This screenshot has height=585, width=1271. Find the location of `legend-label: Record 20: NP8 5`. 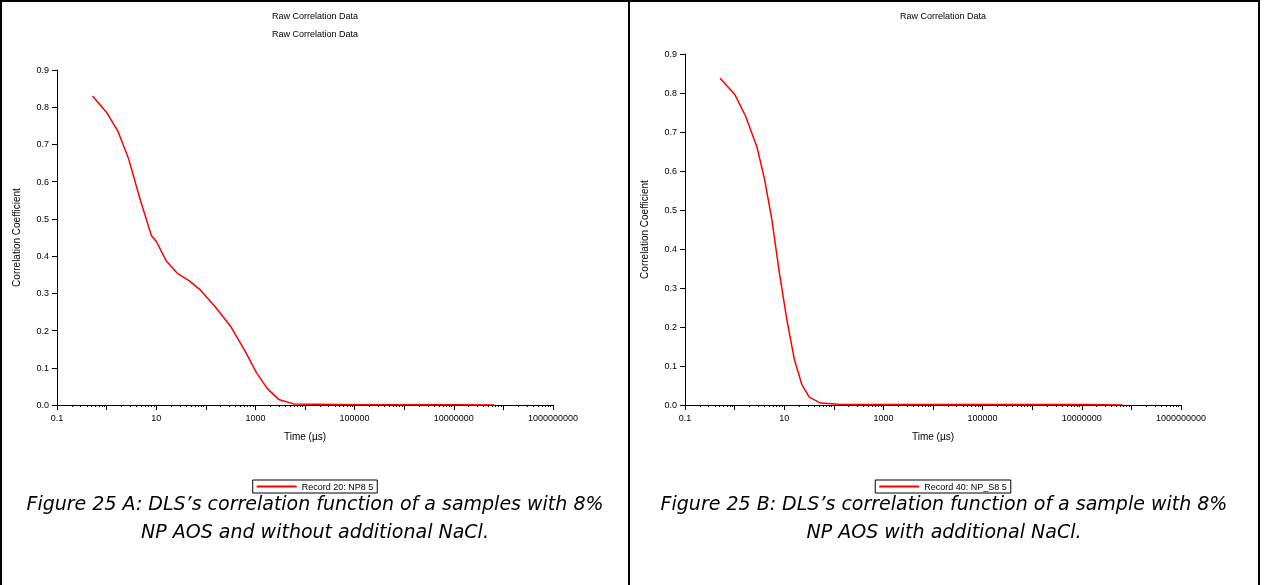

legend-label: Record 20: NP8 5 is located at coordinates (337, 486).